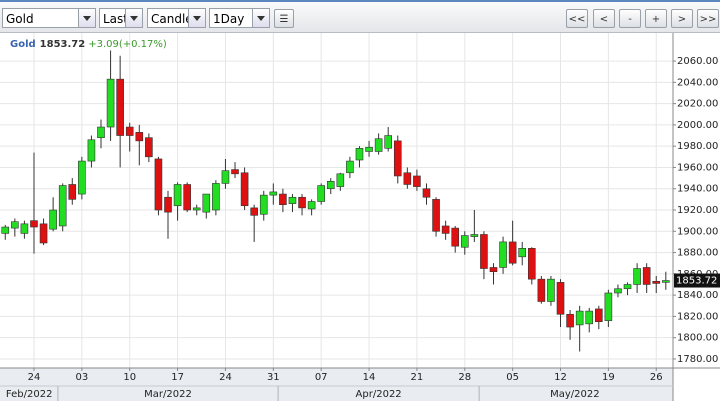 Image resolution: width=720 pixels, height=401 pixels. What do you see at coordinates (177, 377) in the screenshot?
I see `x-tick-label: 17` at bounding box center [177, 377].